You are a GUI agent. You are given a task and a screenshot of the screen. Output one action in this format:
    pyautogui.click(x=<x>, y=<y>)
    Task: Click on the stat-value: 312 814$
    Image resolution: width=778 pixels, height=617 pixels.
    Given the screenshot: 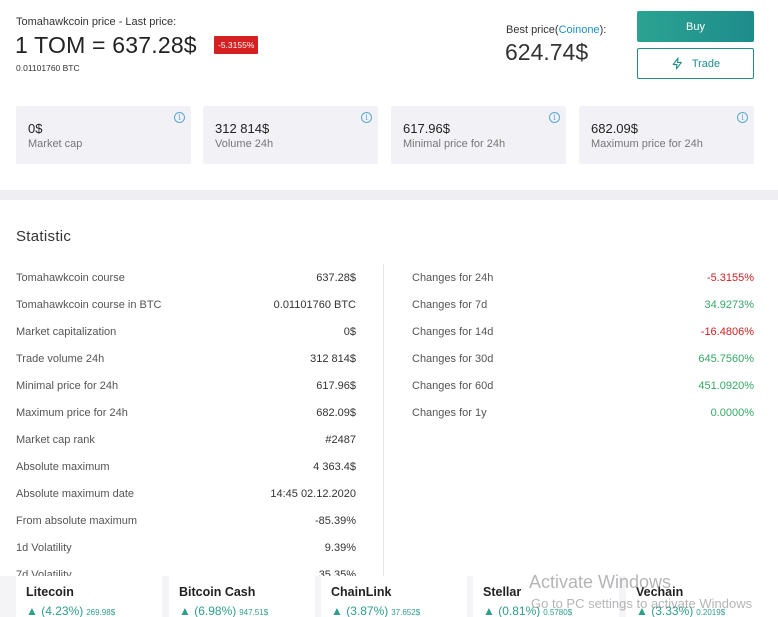 What is the action you would take?
    pyautogui.click(x=333, y=358)
    